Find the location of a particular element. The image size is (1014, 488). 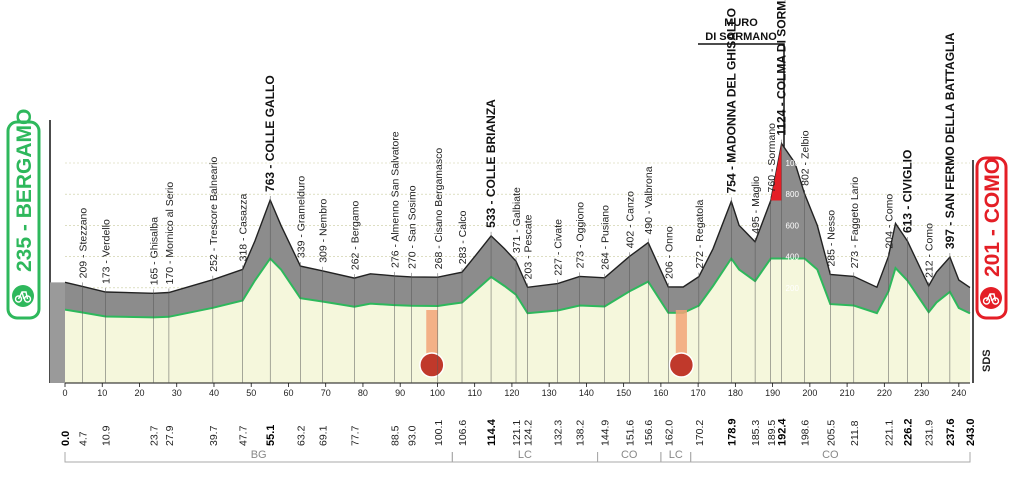

waypoint-label: 262 - Bergamo is located at coordinates (355, 236).